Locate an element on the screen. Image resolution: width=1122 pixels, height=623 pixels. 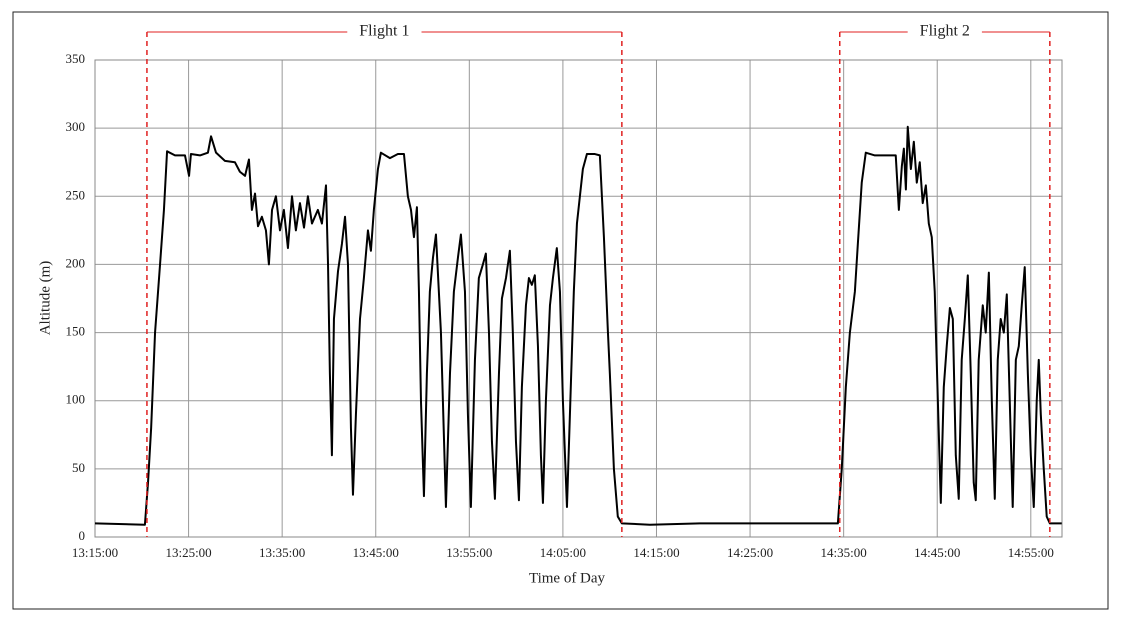
y-tick-label: 250 is located at coordinates (76, 194).